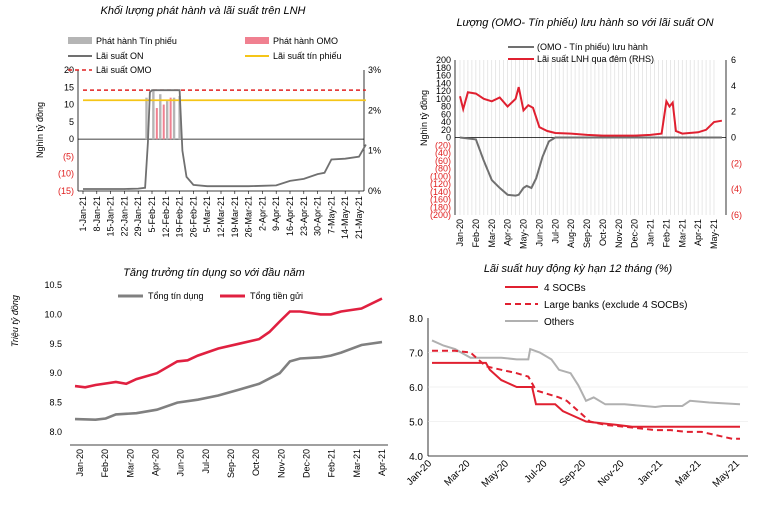  I want to click on c1-ytick: 5, so click(71, 122).